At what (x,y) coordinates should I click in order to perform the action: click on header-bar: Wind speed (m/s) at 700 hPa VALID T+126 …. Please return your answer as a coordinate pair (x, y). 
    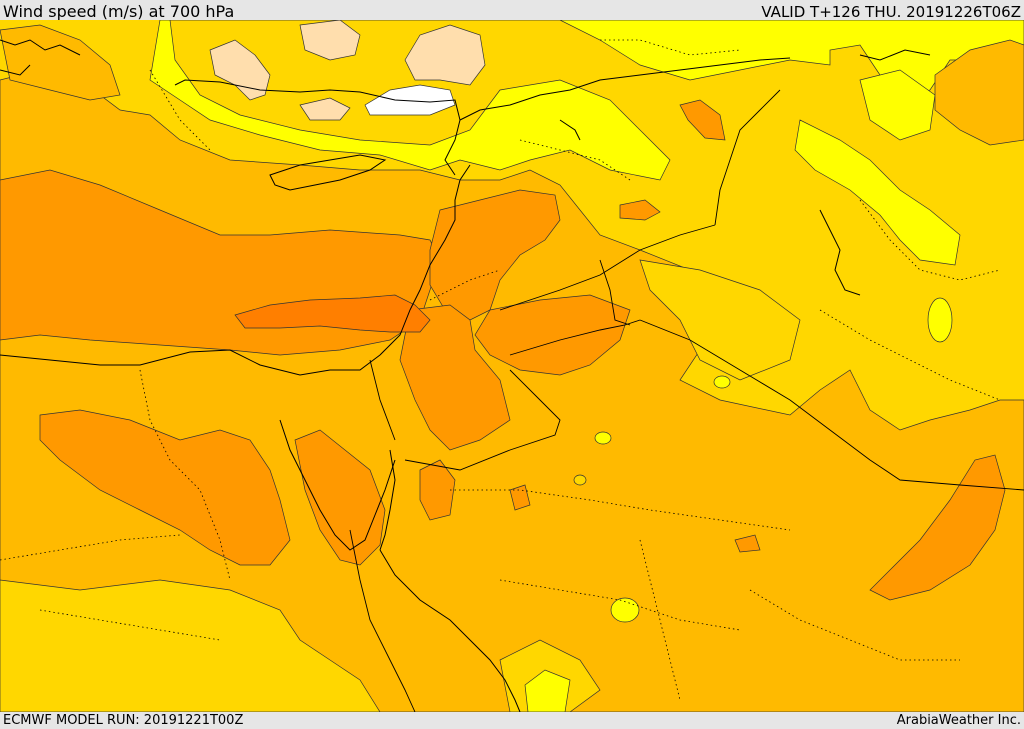
    Looking at the image, I should click on (512, 10).